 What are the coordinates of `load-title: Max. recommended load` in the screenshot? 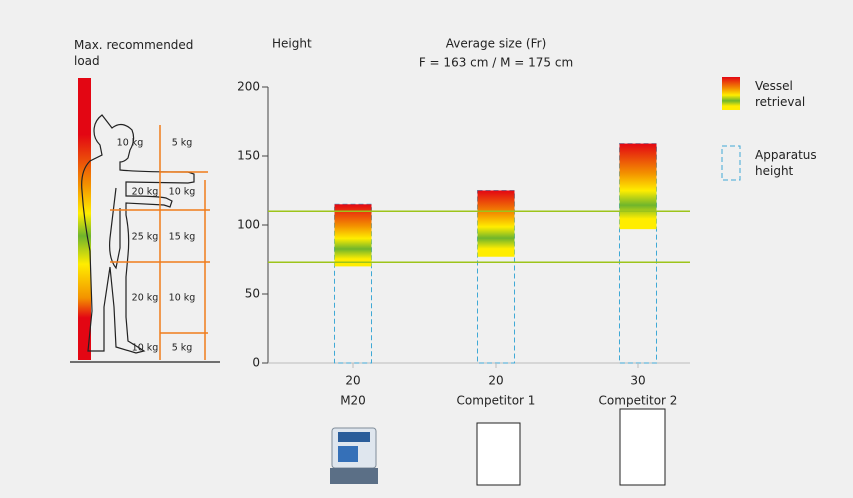 It's located at (134, 53).